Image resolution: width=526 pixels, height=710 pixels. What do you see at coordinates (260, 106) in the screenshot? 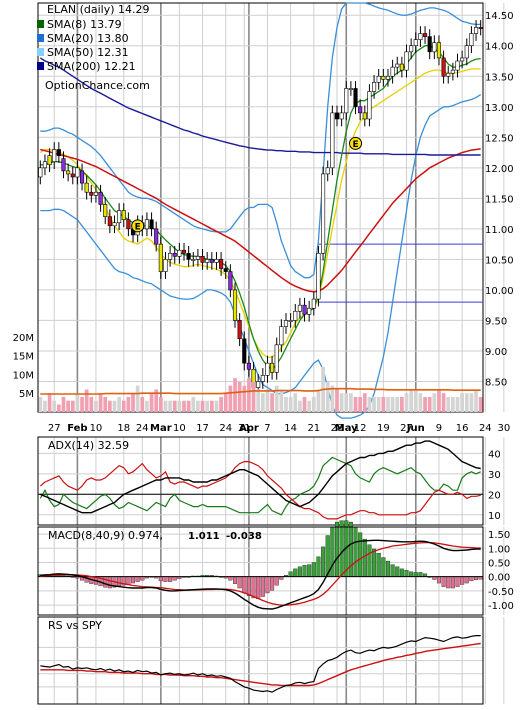
I see `sma200-line` at bounding box center [260, 106].